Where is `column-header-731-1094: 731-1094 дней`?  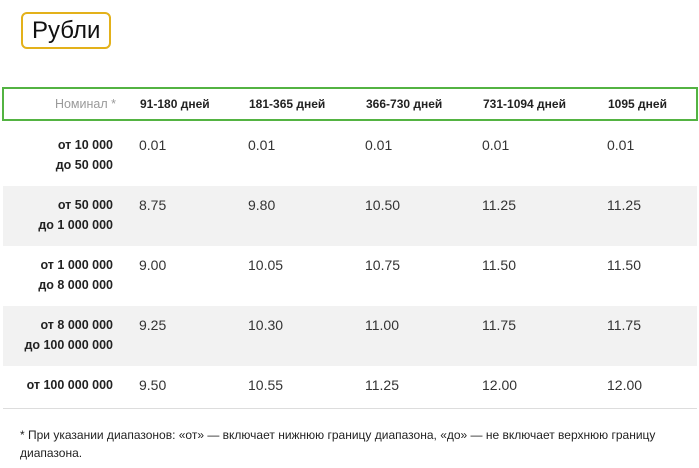 column-header-731-1094: 731-1094 дней is located at coordinates (524, 104).